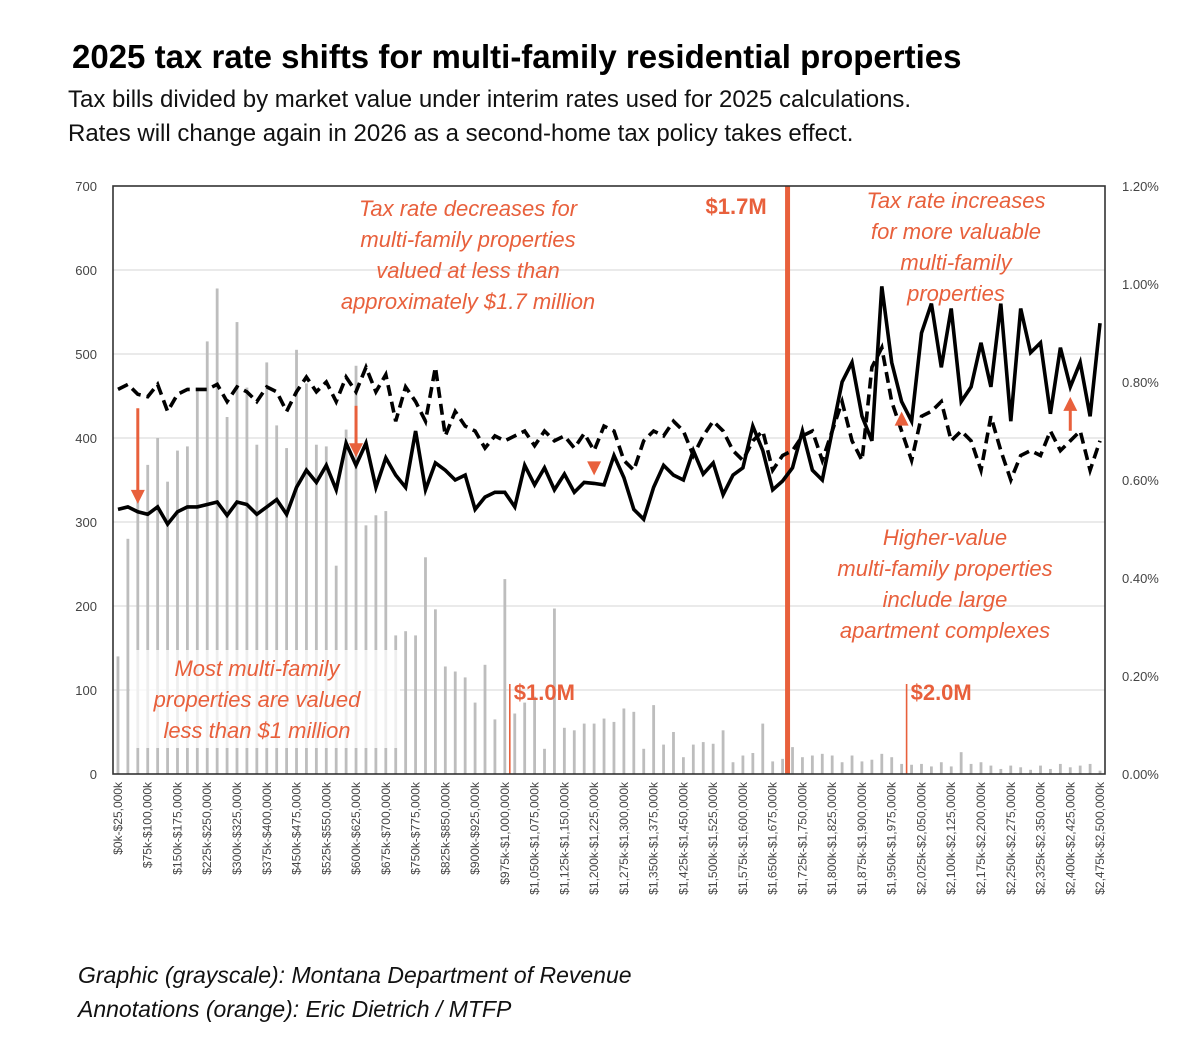  I want to click on increase-note-line: properties, so click(955, 293).